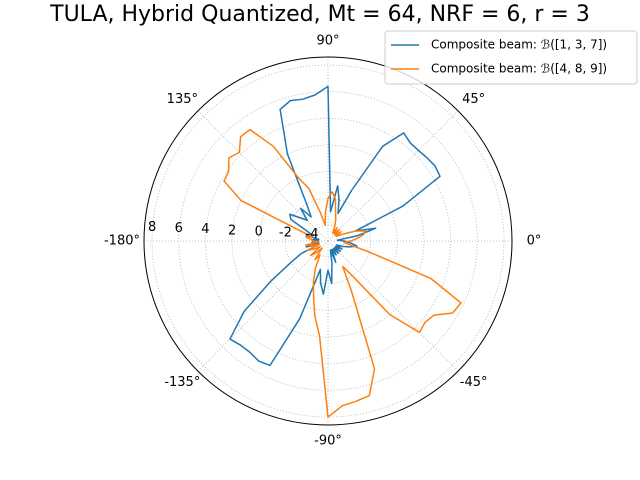  I want to click on angle-tick-label: -90°, so click(328, 441).